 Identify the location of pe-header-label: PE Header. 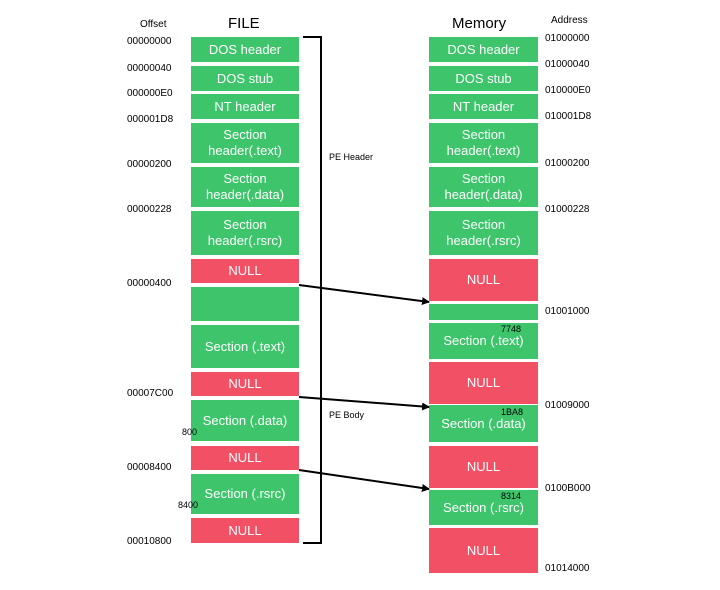
(351, 157).